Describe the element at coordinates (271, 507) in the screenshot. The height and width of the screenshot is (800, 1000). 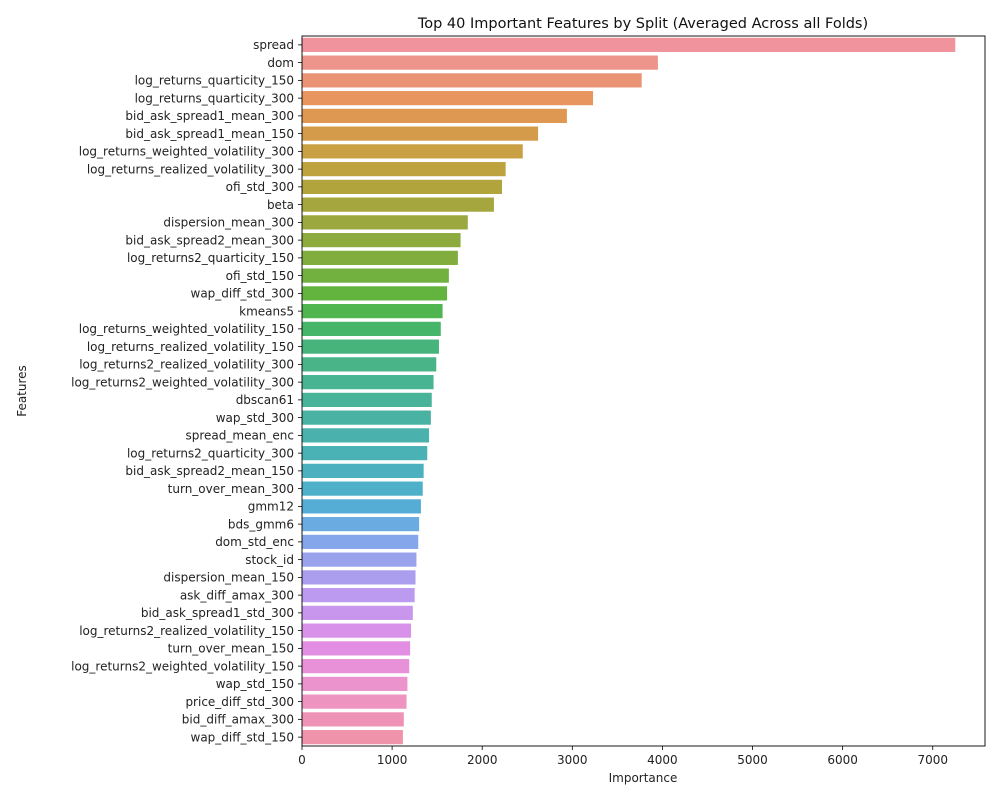
I see `y-tick-label: gmm12` at that location.